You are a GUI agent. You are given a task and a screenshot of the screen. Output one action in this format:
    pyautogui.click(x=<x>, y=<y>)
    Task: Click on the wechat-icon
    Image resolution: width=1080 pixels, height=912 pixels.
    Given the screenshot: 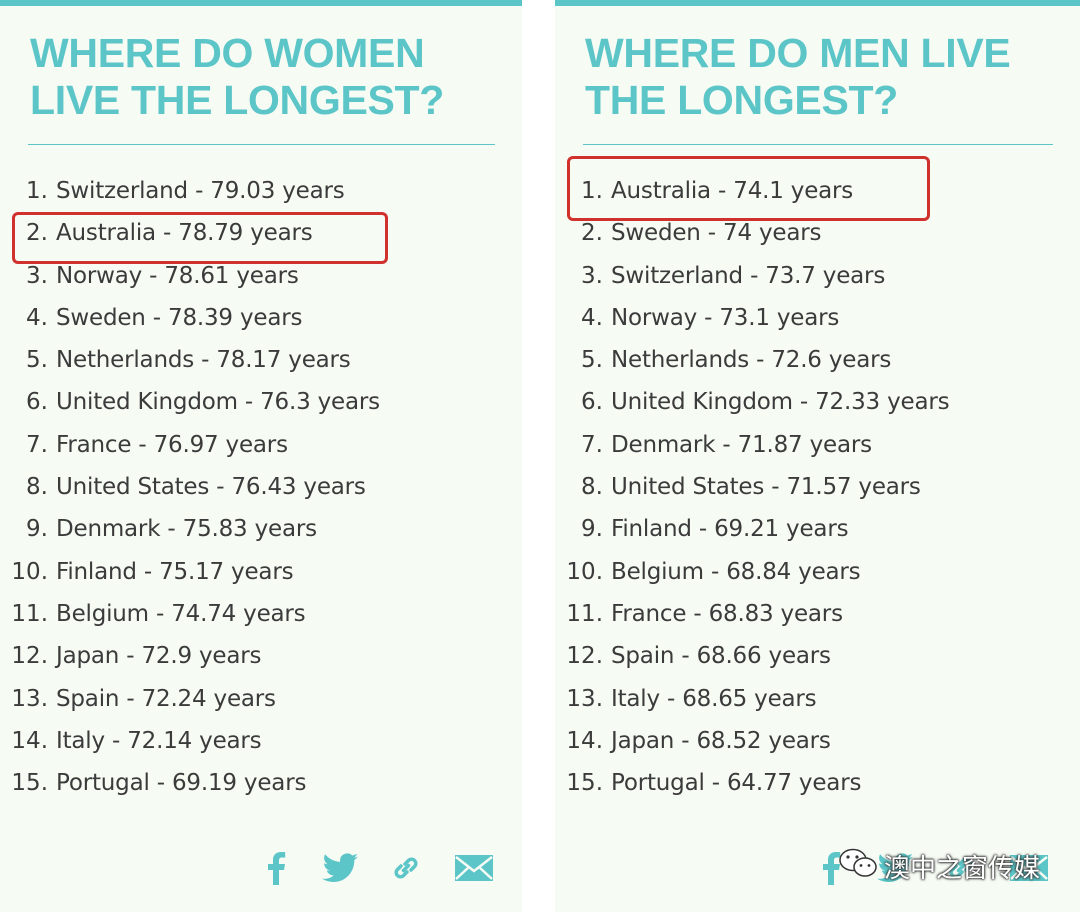 What is the action you would take?
    pyautogui.click(x=858, y=866)
    